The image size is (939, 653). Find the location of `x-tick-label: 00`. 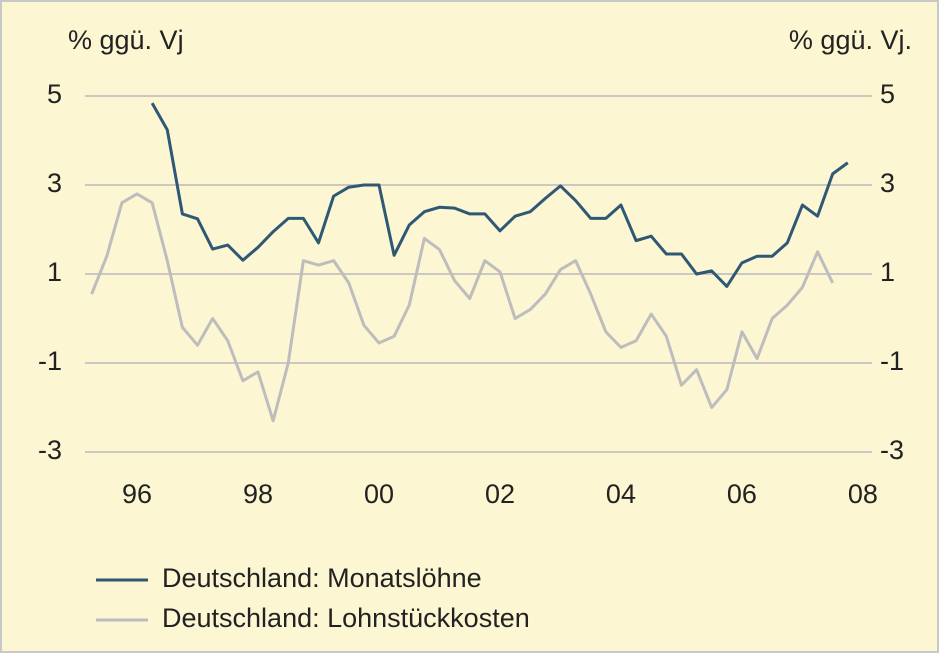

x-tick-label: 00 is located at coordinates (379, 494).